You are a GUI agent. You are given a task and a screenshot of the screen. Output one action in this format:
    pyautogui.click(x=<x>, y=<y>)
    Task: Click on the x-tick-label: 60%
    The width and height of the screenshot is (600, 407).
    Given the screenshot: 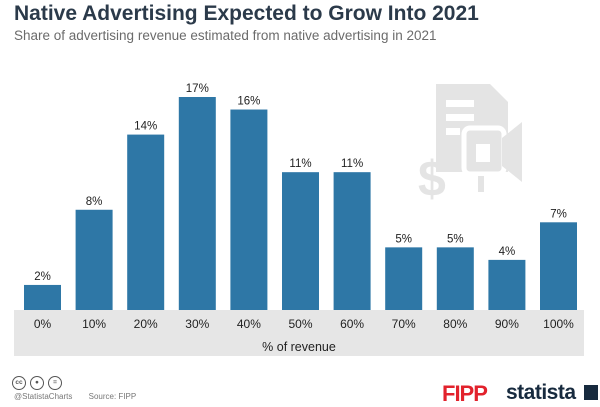 What is the action you would take?
    pyautogui.click(x=352, y=324)
    